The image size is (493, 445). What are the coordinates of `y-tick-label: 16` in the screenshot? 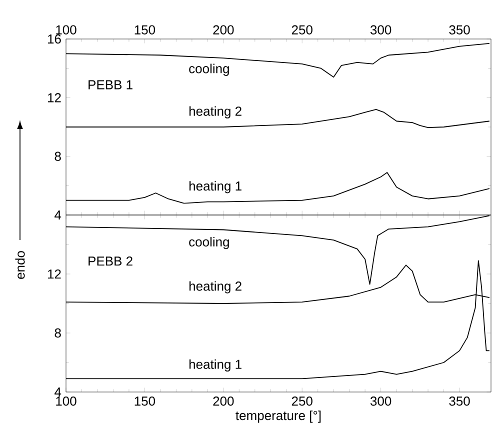 It's located at (54, 39).